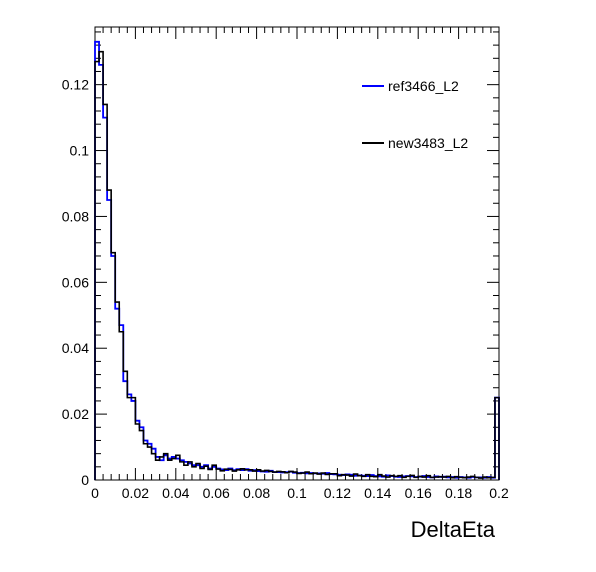 The image size is (596, 572). I want to click on x-tick-label: 0.06, so click(216, 493).